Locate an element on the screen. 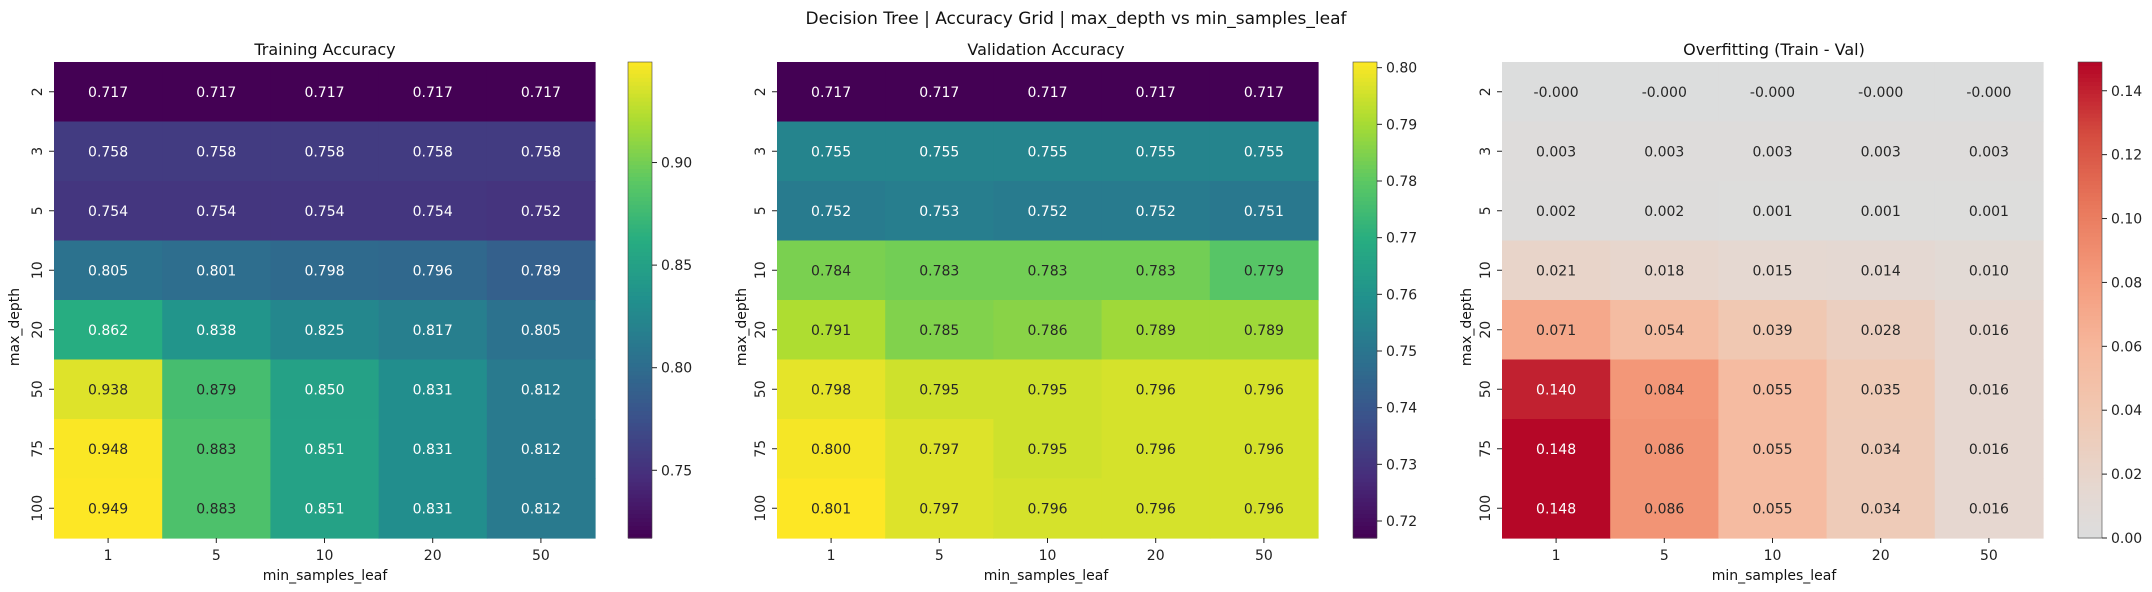 This screenshot has height=592, width=2152. colorbar-tick-label: 0.12 is located at coordinates (2126, 156).